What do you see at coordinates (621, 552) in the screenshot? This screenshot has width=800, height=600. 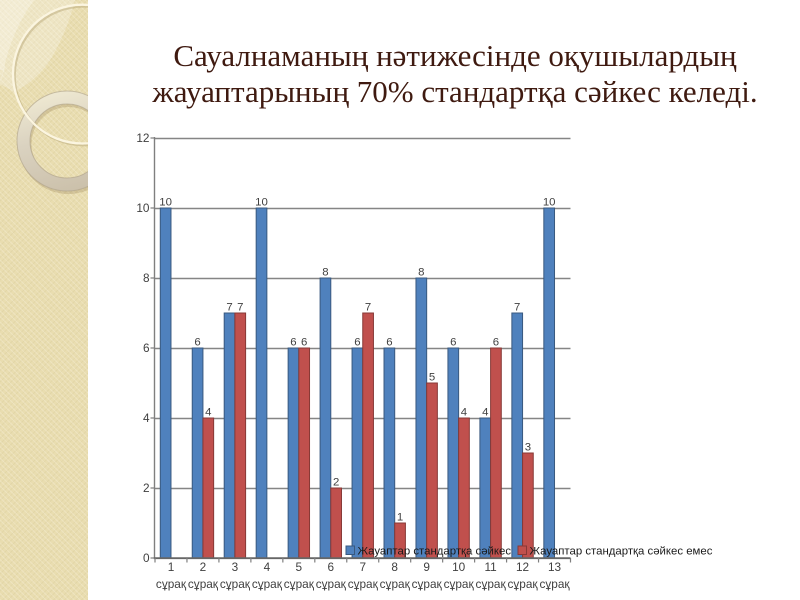 I see `svg-text:Жауаптар стандартқа сәйкес еме: Жауаптар стандартқа сәйкес емес` at bounding box center [621, 552].